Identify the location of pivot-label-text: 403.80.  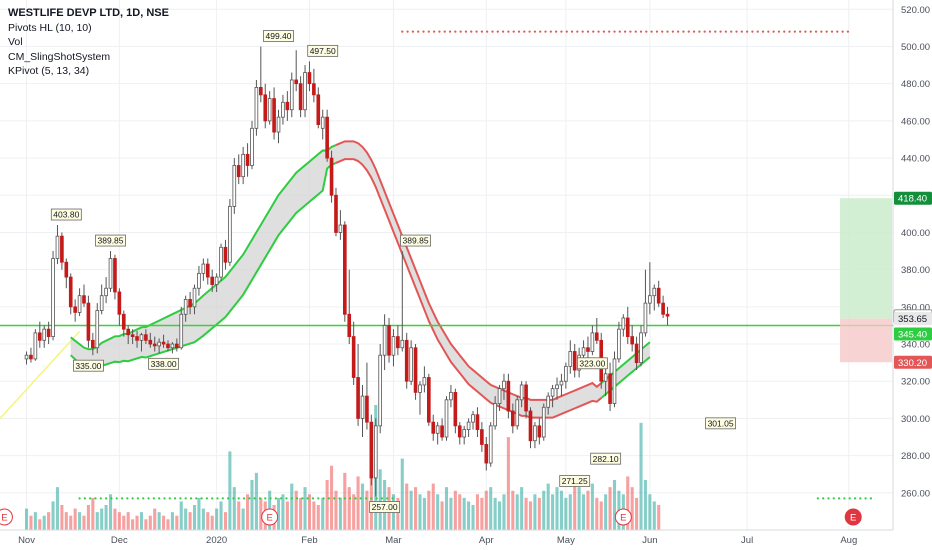
(66, 215).